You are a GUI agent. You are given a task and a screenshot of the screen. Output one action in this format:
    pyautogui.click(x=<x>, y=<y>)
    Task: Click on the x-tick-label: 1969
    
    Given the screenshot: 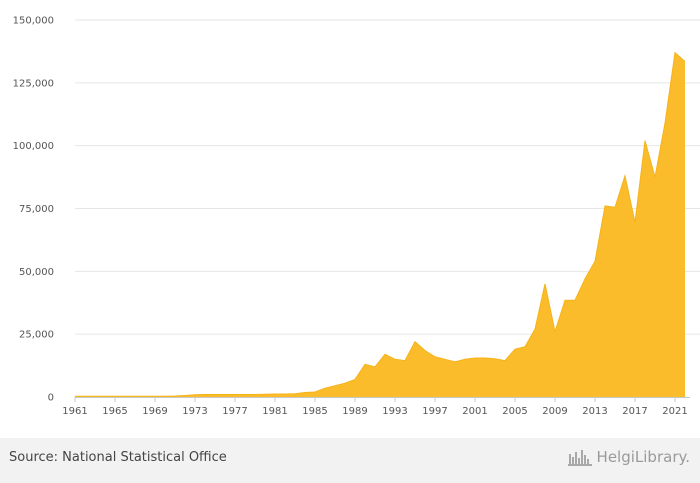 What is the action you would take?
    pyautogui.click(x=154, y=411)
    